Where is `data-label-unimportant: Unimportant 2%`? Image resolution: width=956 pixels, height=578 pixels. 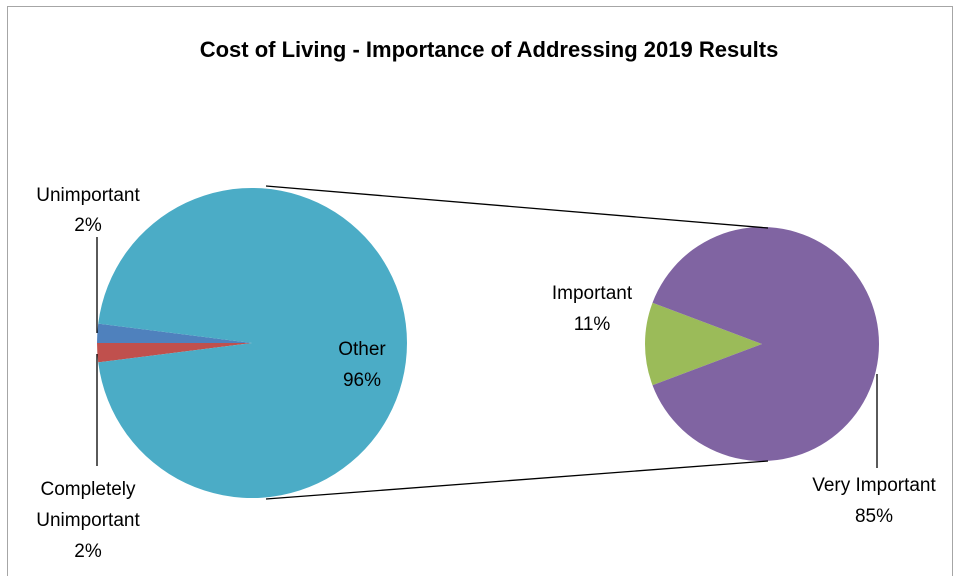 data-label-unimportant: Unimportant 2% is located at coordinates (88, 210).